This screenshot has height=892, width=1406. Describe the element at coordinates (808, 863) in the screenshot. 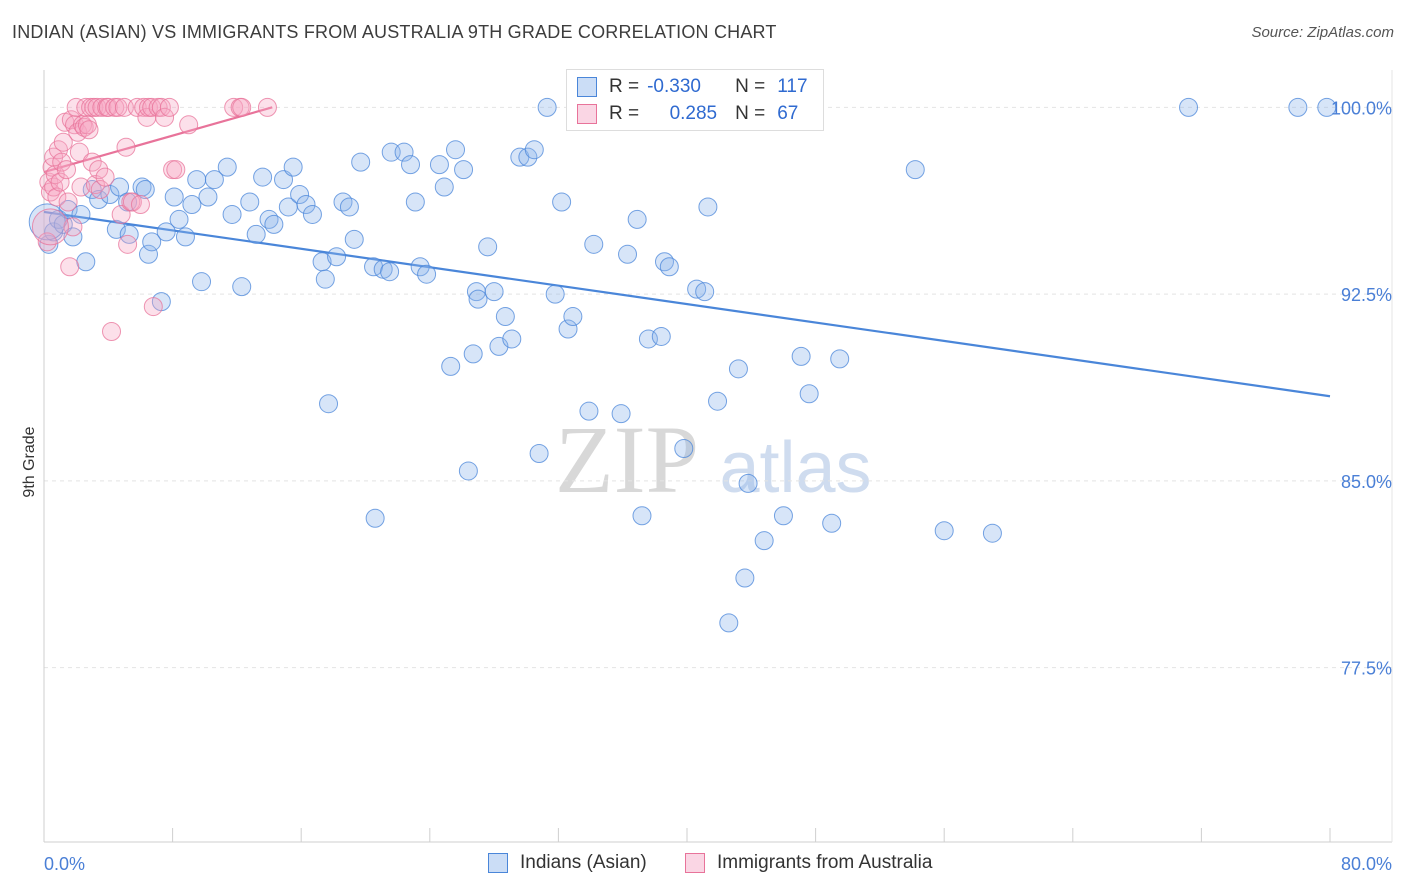

I see `legend-item-australia: Immigrants from Australia` at that location.